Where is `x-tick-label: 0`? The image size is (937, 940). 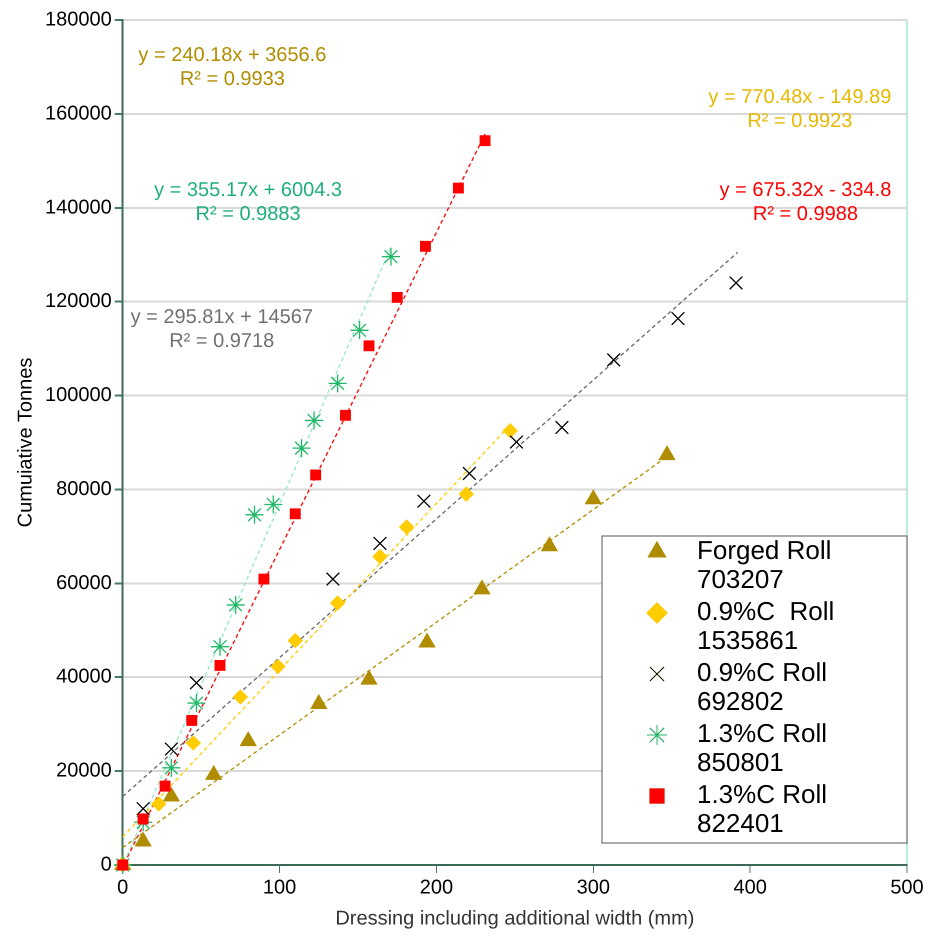
x-tick-label: 0 is located at coordinates (122, 887).